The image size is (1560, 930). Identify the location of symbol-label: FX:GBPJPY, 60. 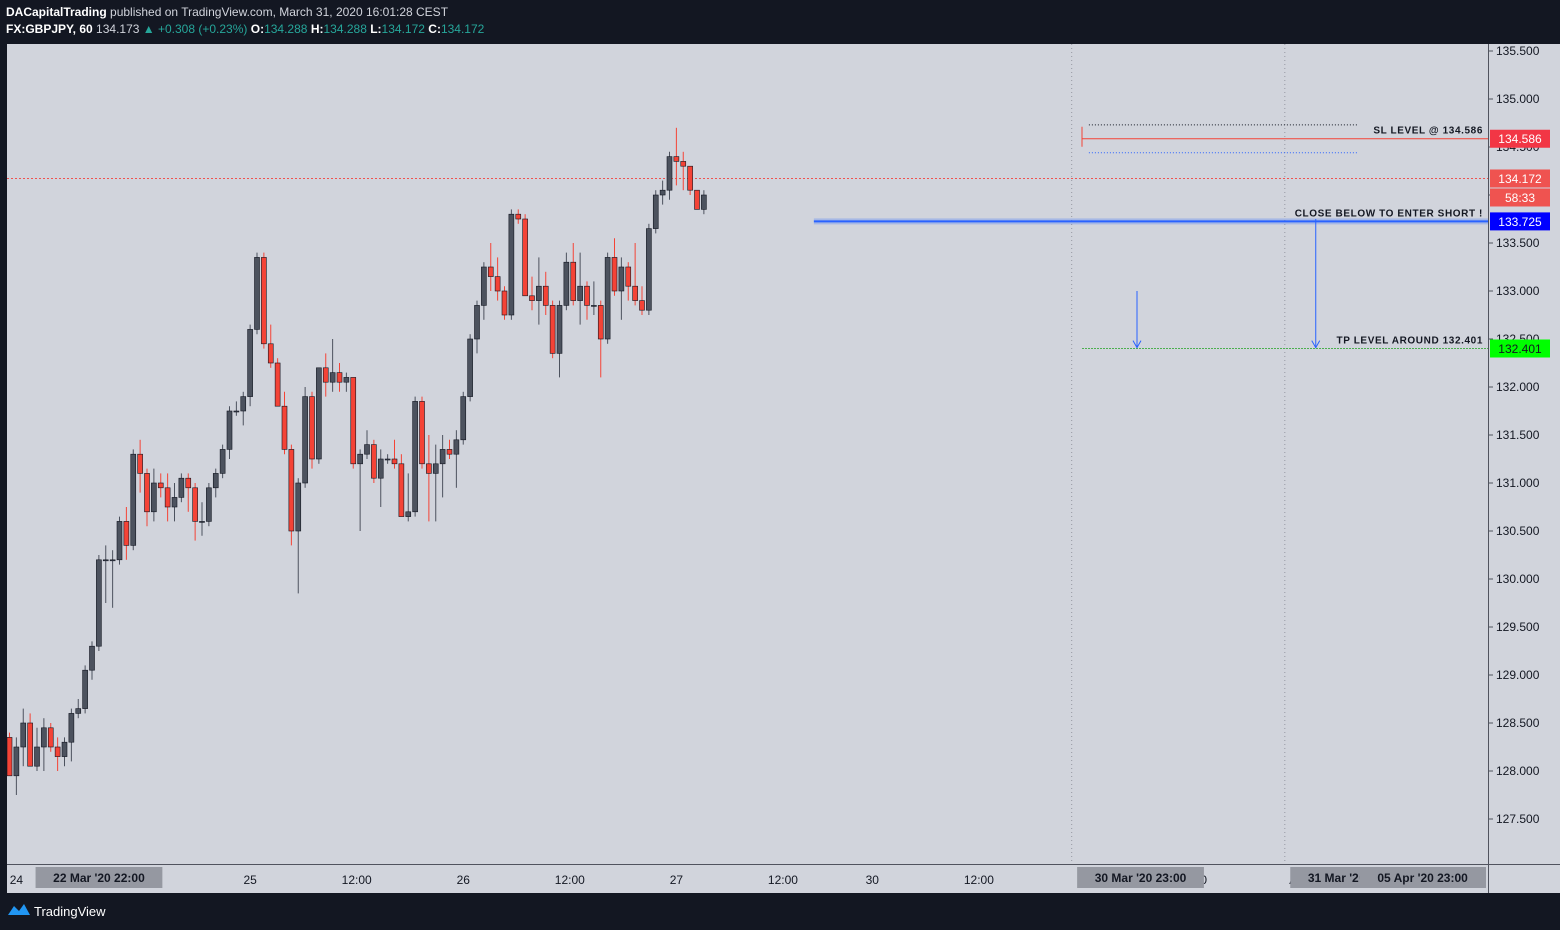
(49, 29).